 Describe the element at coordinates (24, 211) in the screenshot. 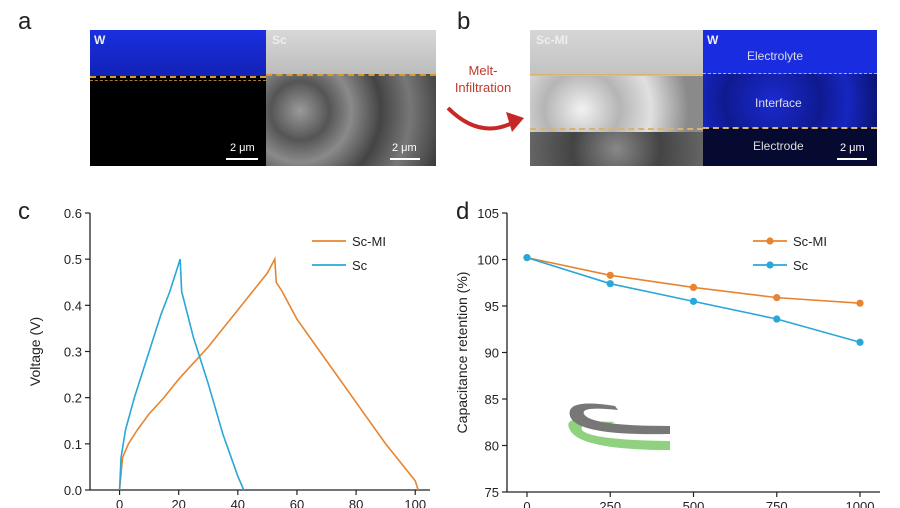

I see `panel-label-c: c` at that location.